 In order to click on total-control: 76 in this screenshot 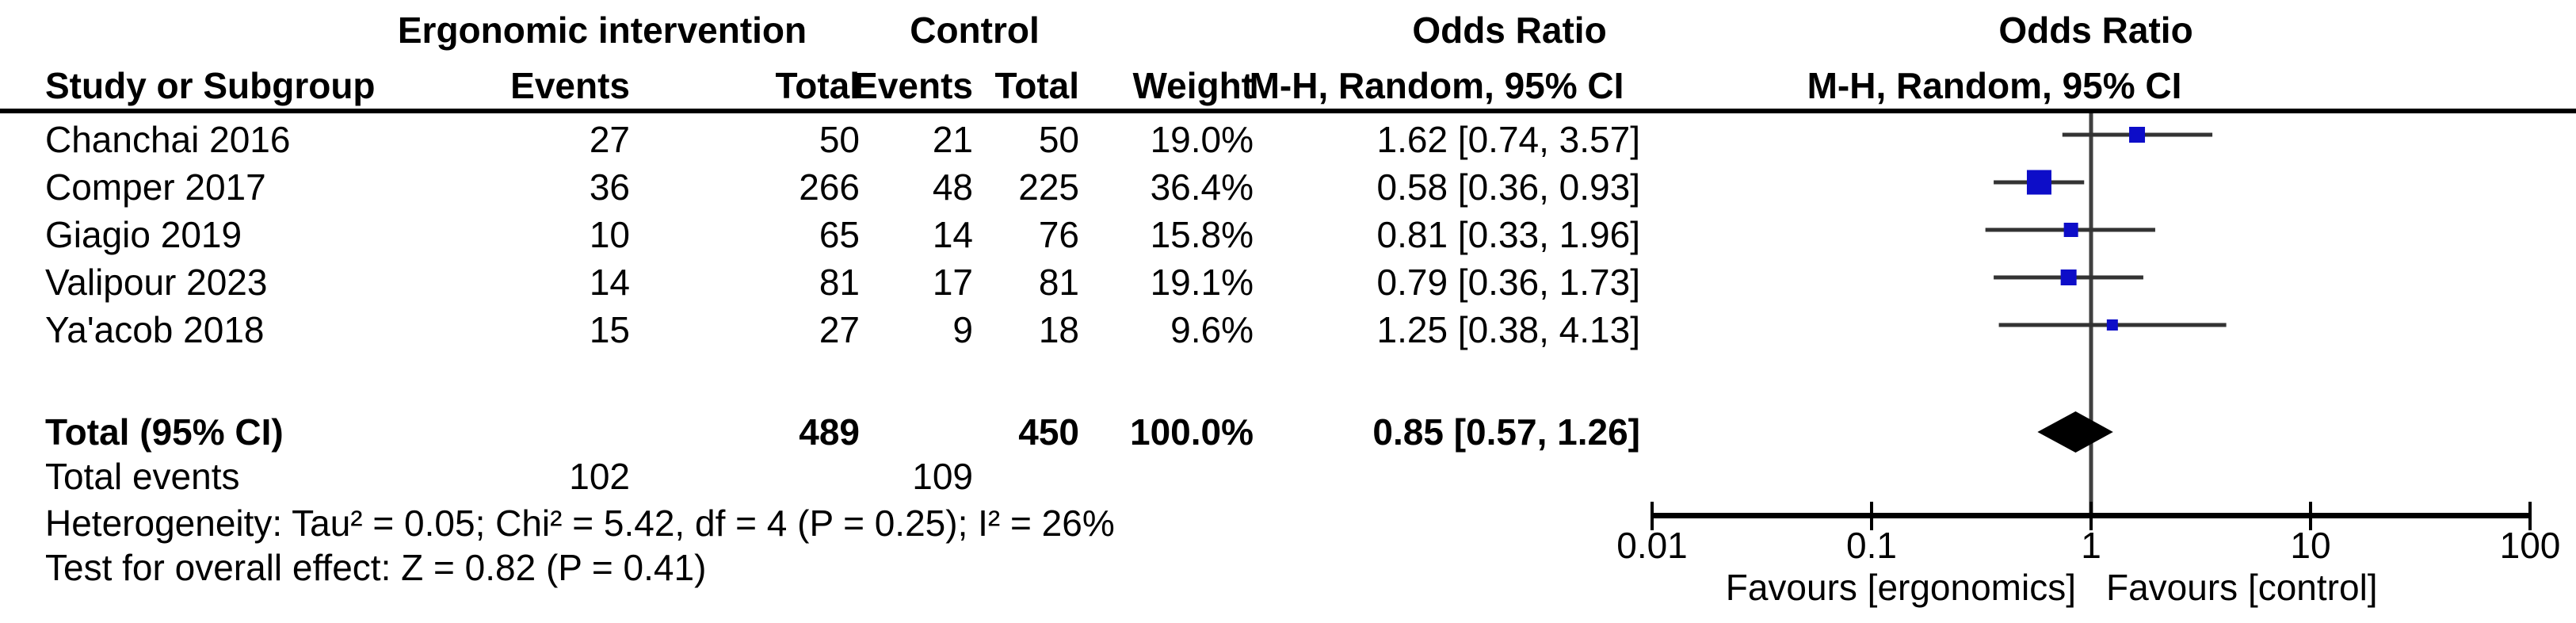, I will do `click(1058, 234)`.